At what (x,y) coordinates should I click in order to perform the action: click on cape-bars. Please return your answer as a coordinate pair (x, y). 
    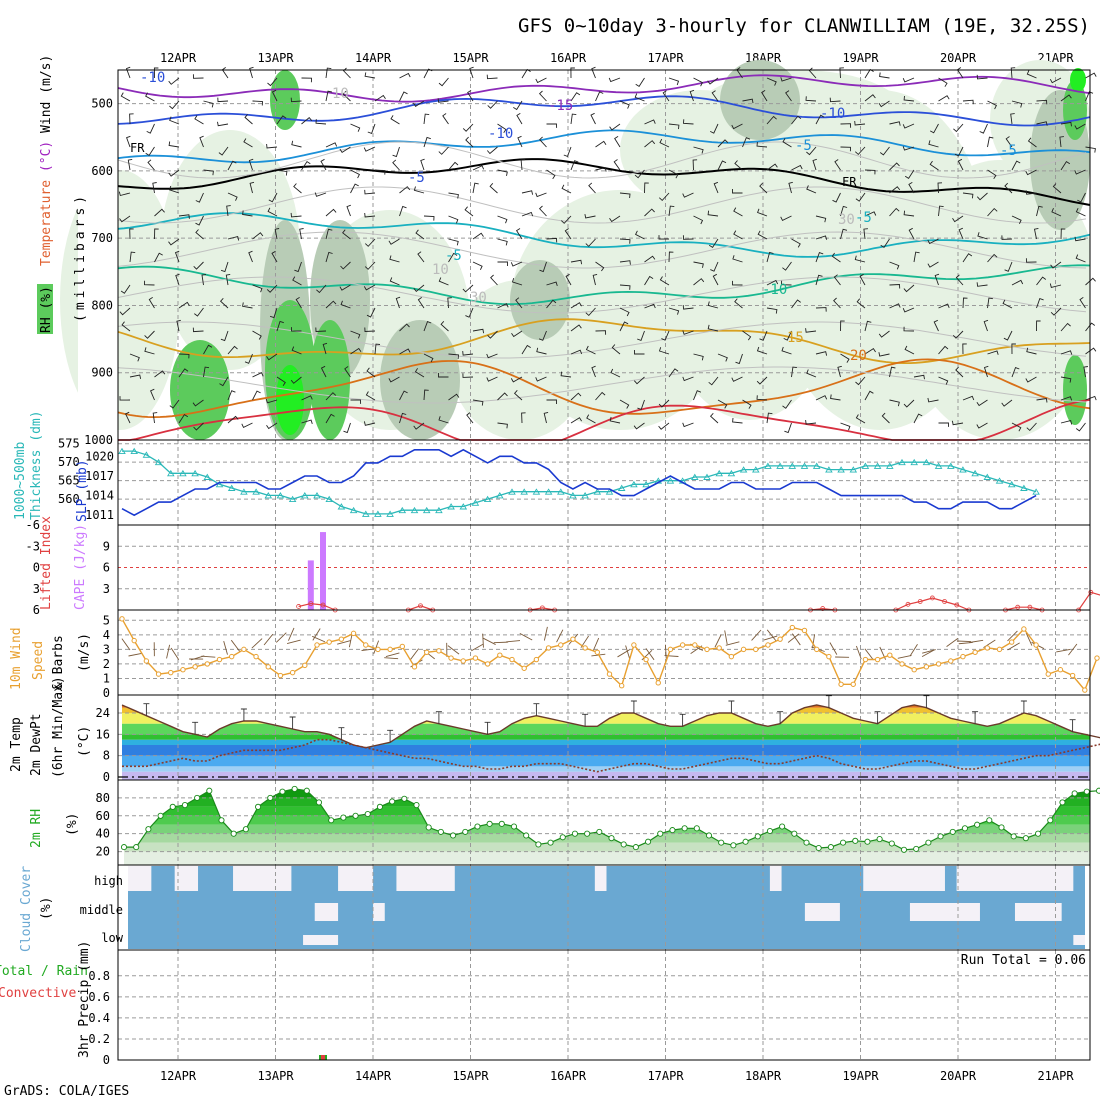
    Looking at the image, I should click on (316, 571).